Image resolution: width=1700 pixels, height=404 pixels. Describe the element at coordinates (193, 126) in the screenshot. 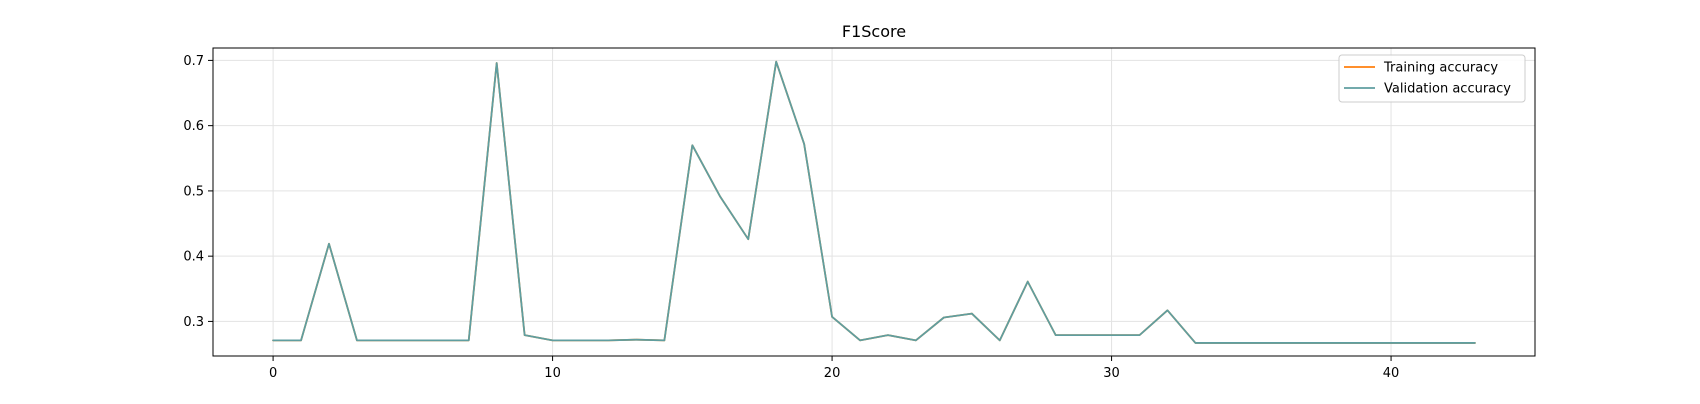

I see `y-tick-label: 0.6` at that location.